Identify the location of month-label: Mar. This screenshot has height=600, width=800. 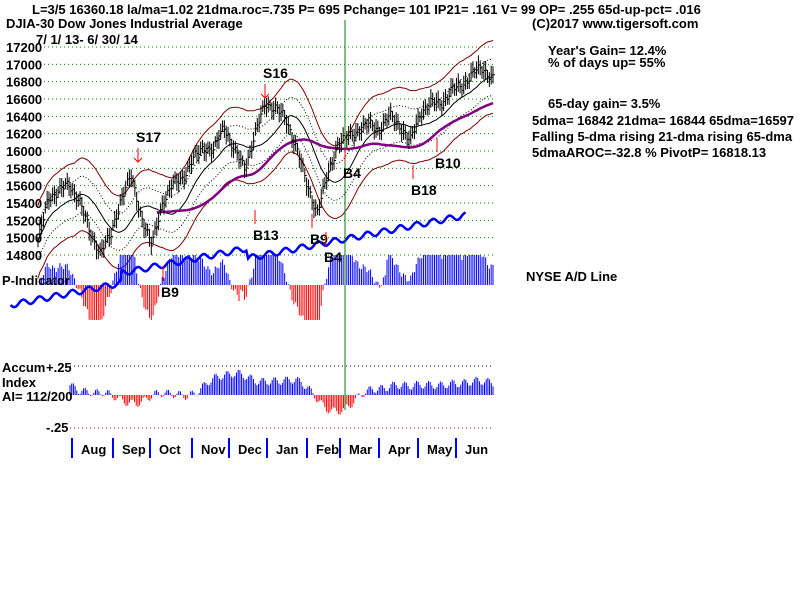
(360, 449).